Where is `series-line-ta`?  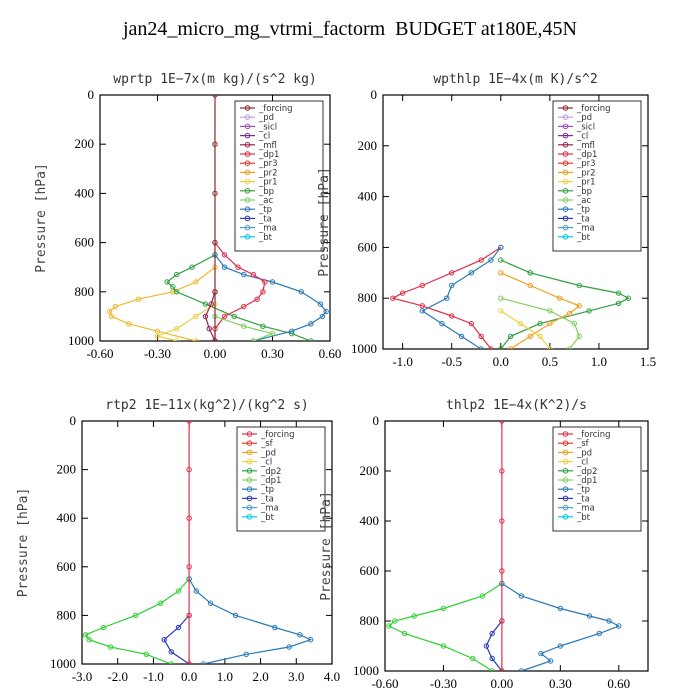
series-line-ta is located at coordinates (494, 645).